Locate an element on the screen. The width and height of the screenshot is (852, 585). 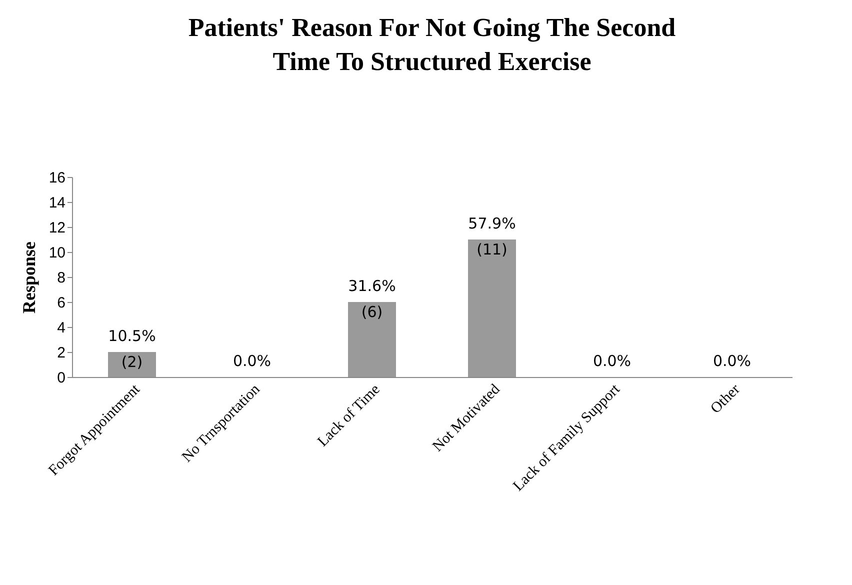
y-tick-label: 0 is located at coordinates (61, 378).